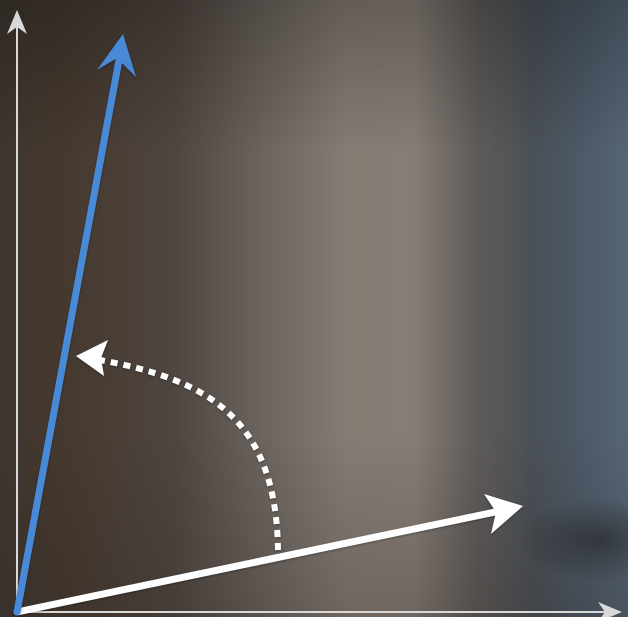  Describe the element at coordinates (17, 311) in the screenshot. I see `y-axis` at that location.